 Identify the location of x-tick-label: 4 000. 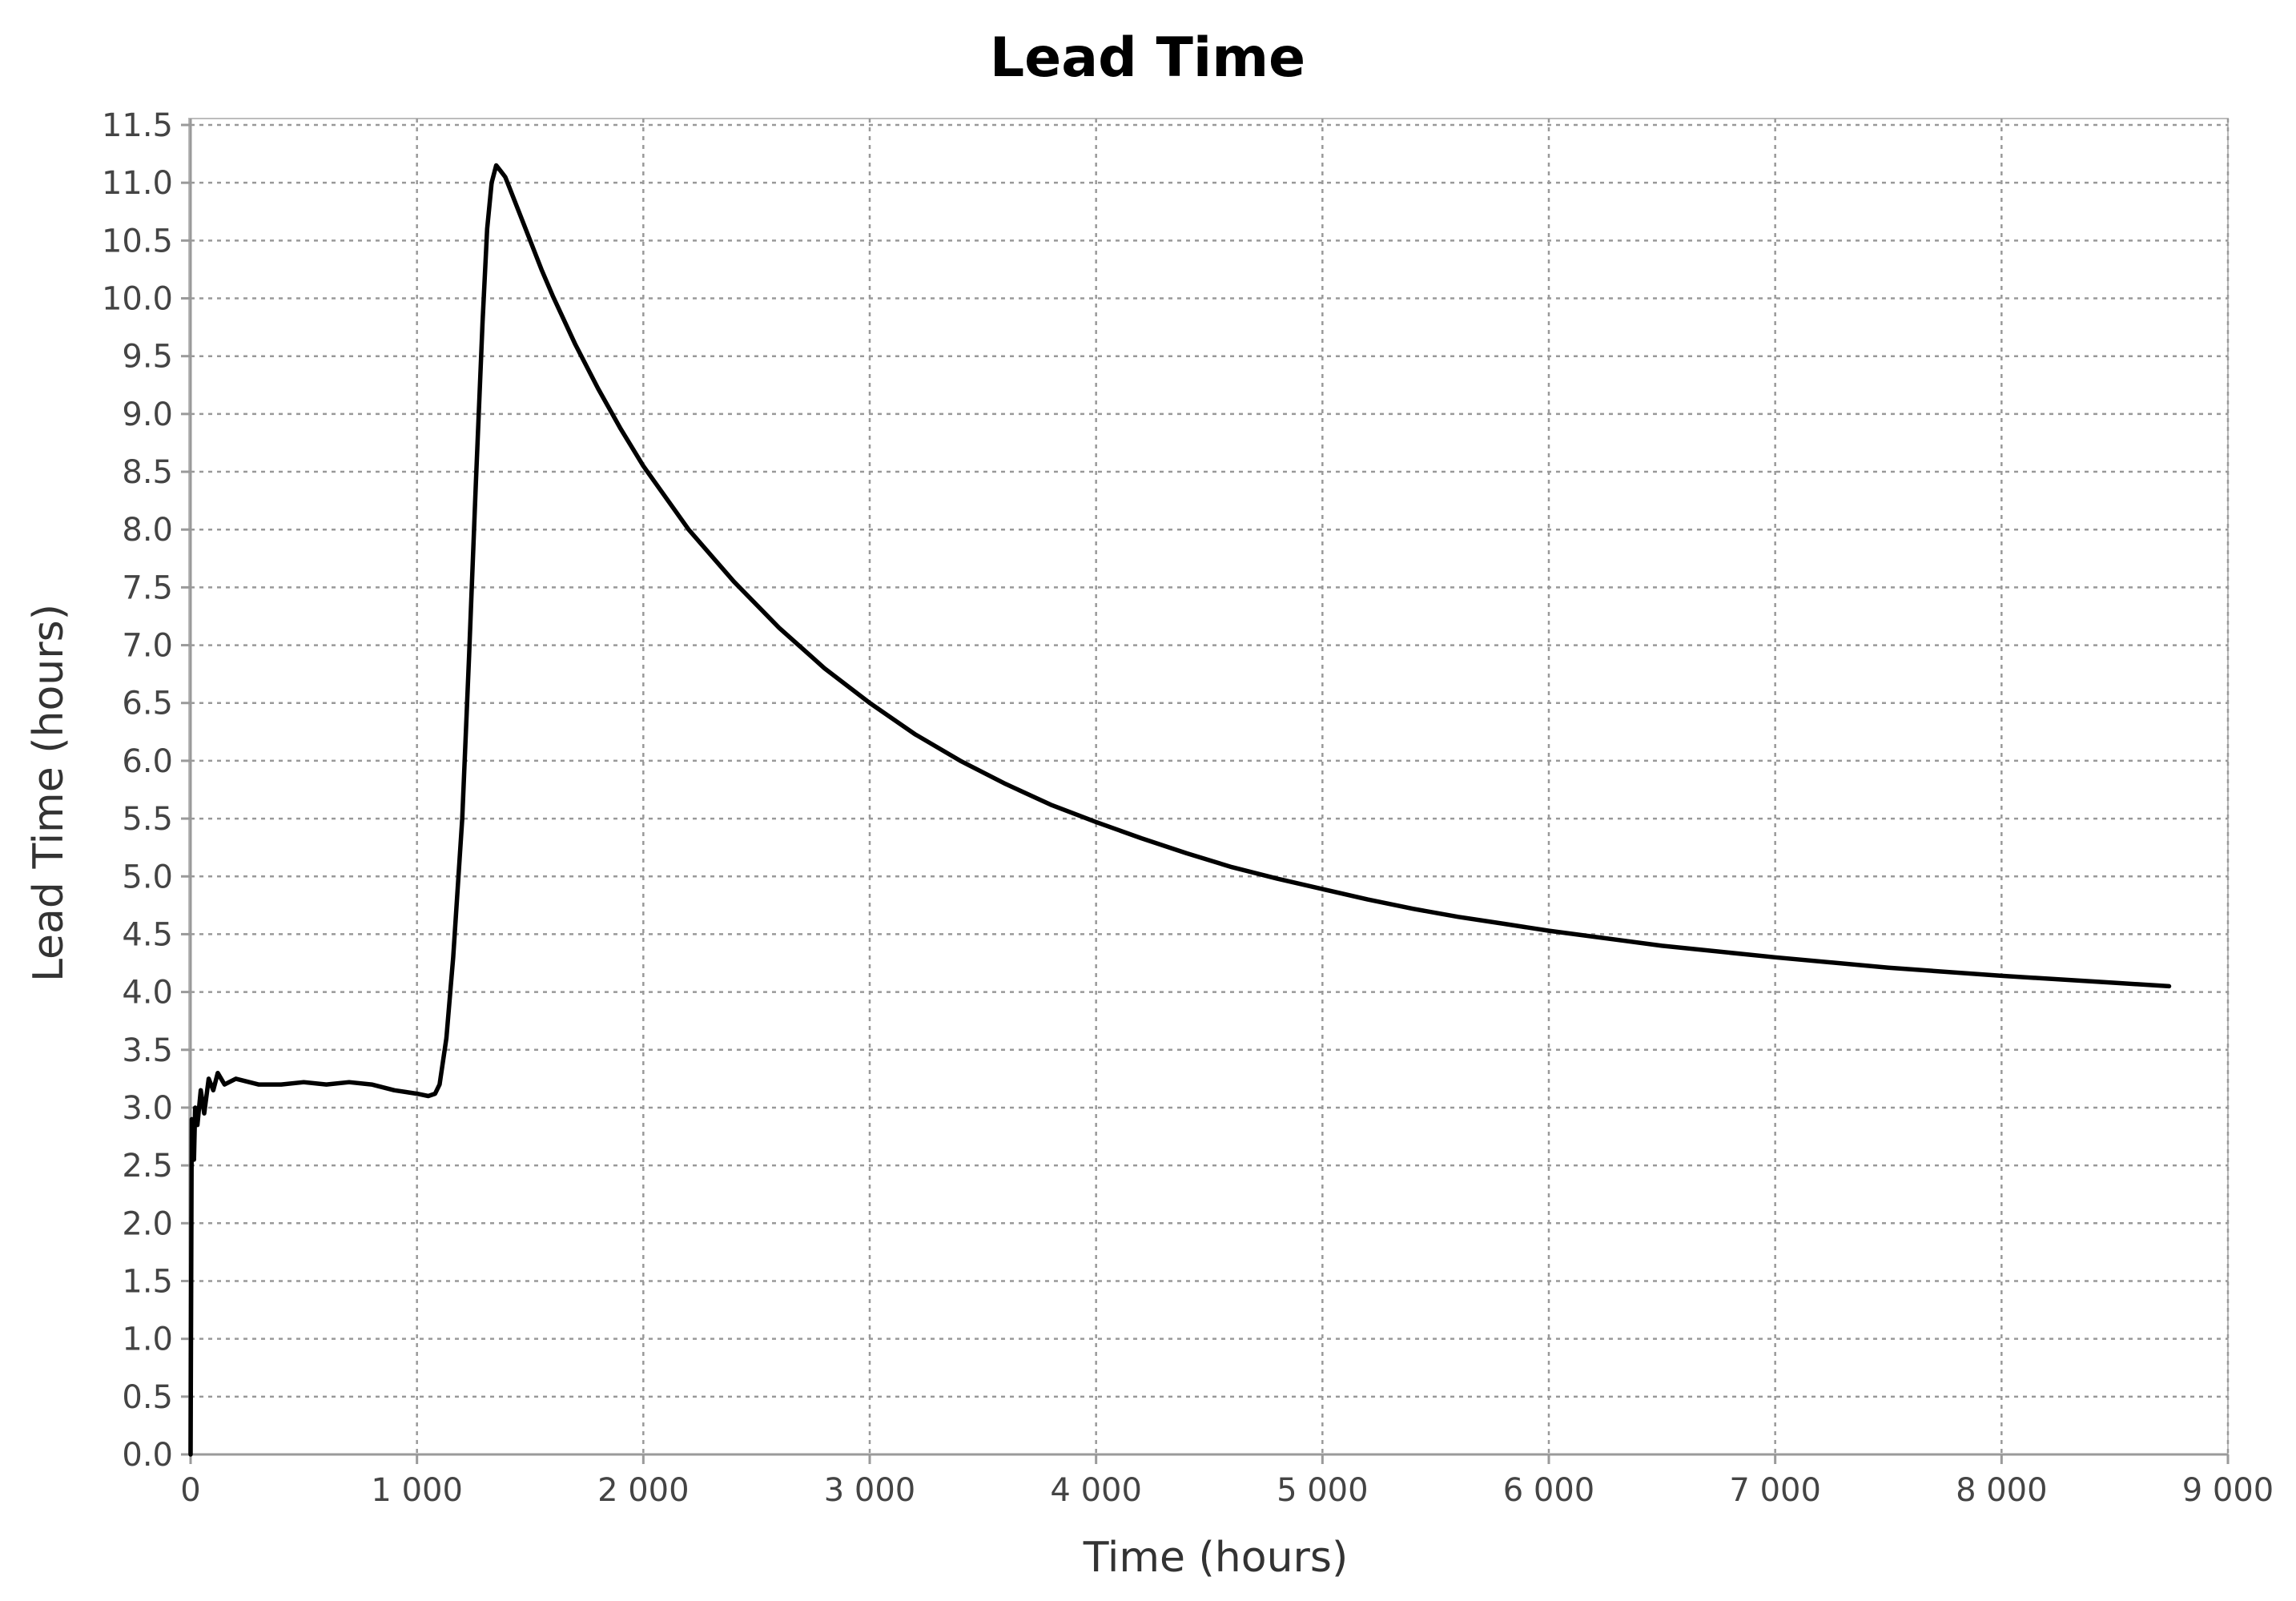
(1096, 1490).